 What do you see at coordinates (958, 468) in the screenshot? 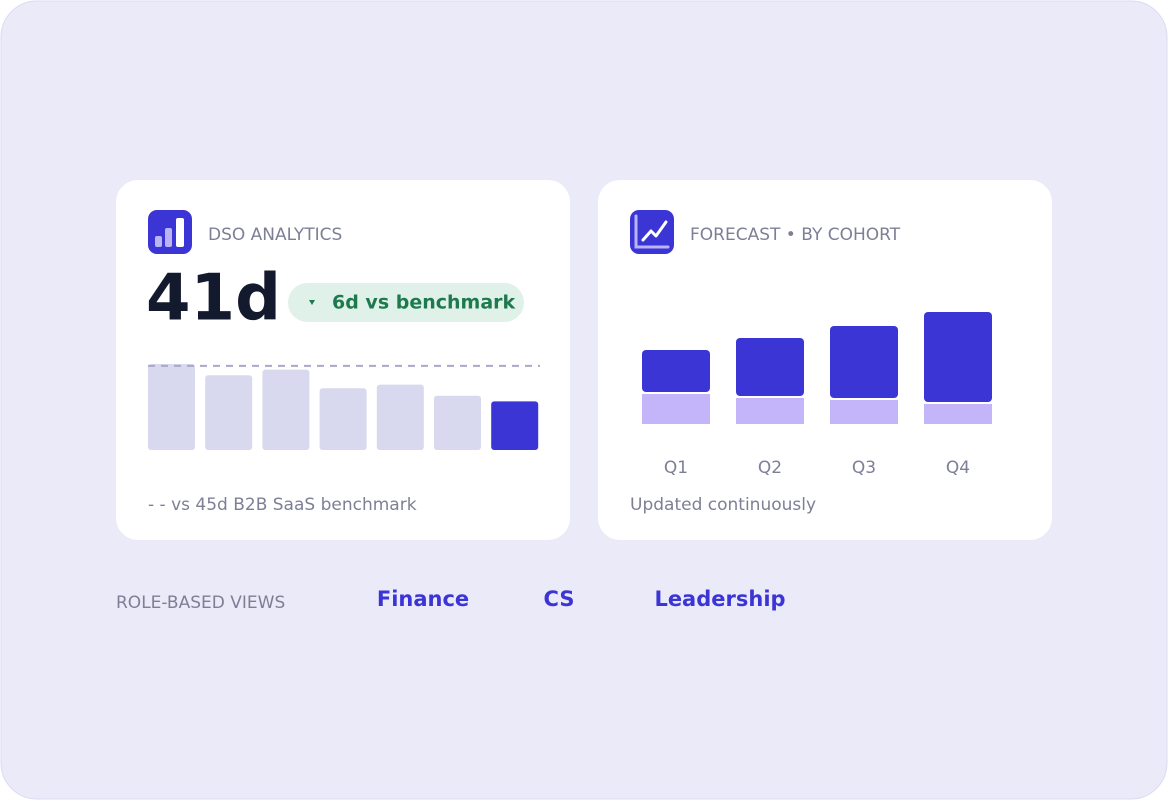
I see `x-tick-label: Q4` at bounding box center [958, 468].